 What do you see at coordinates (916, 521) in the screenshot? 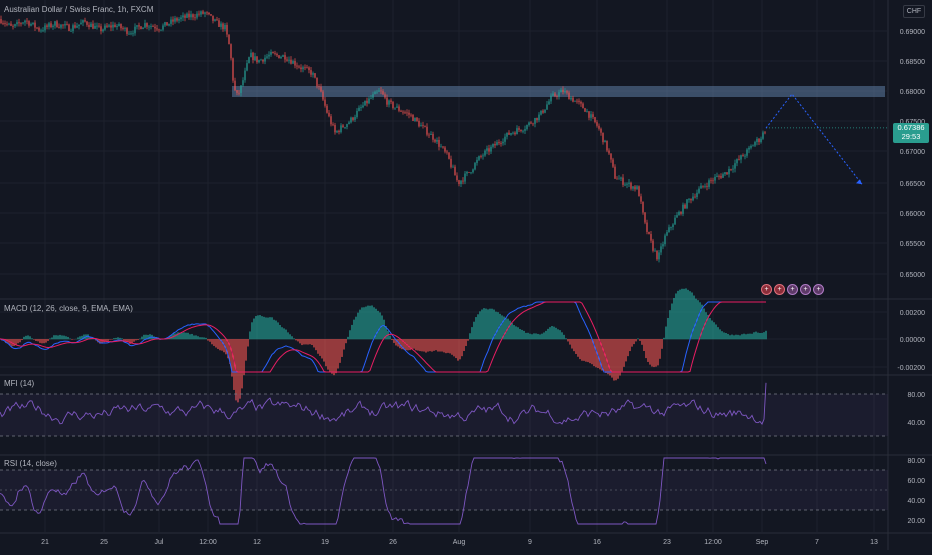
I see `y-tick-label: 20.00` at bounding box center [916, 521].